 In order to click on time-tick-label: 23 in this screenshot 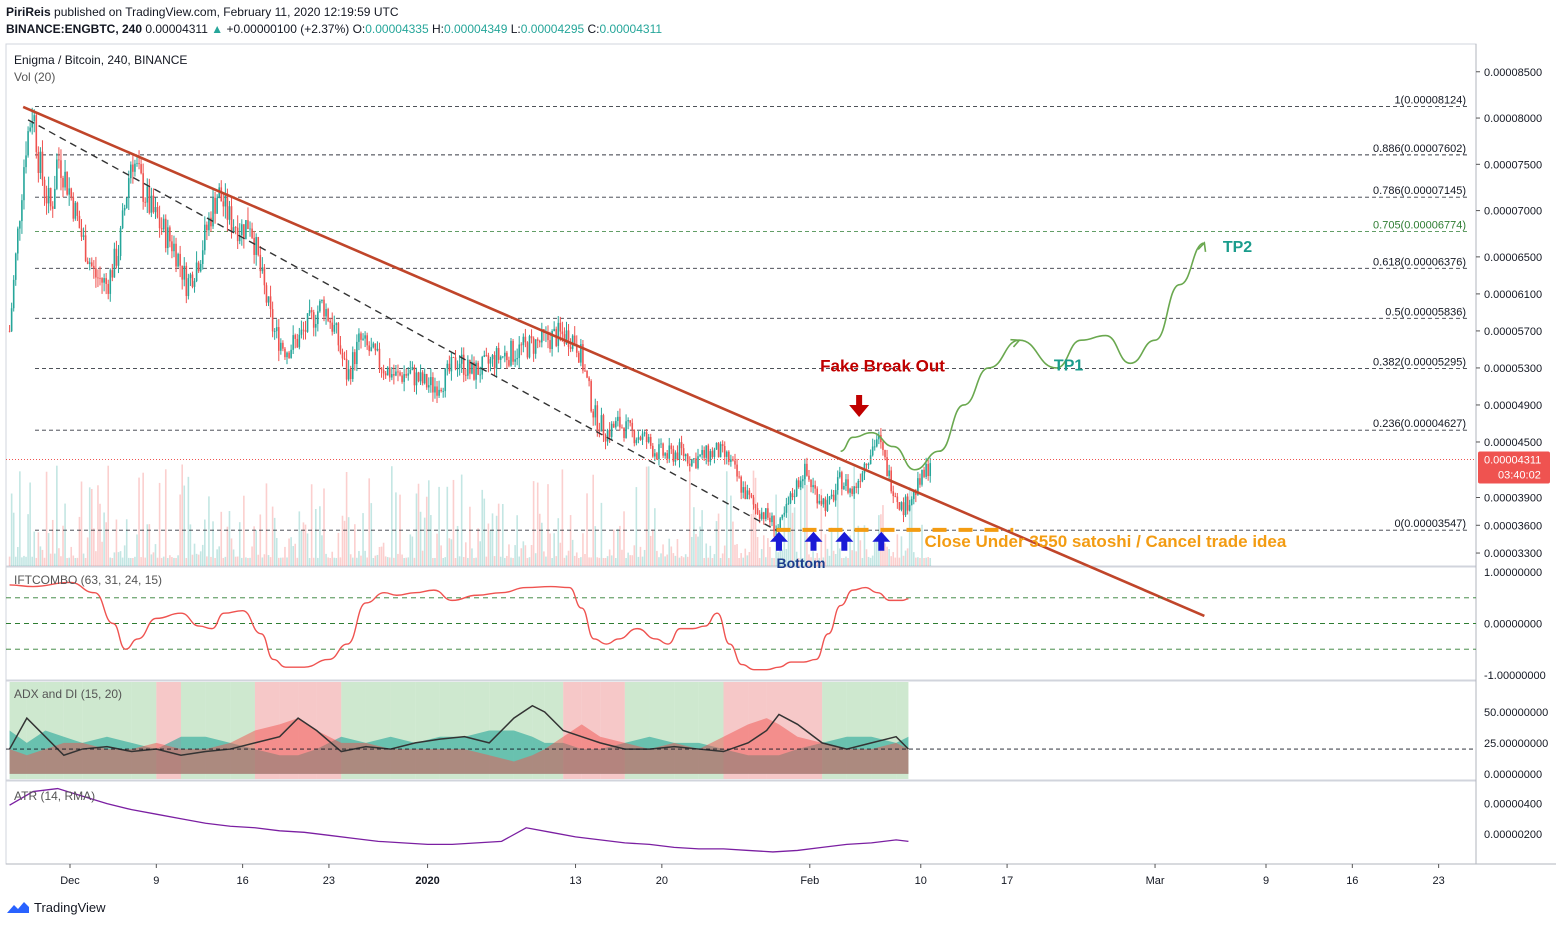, I will do `click(1439, 881)`.